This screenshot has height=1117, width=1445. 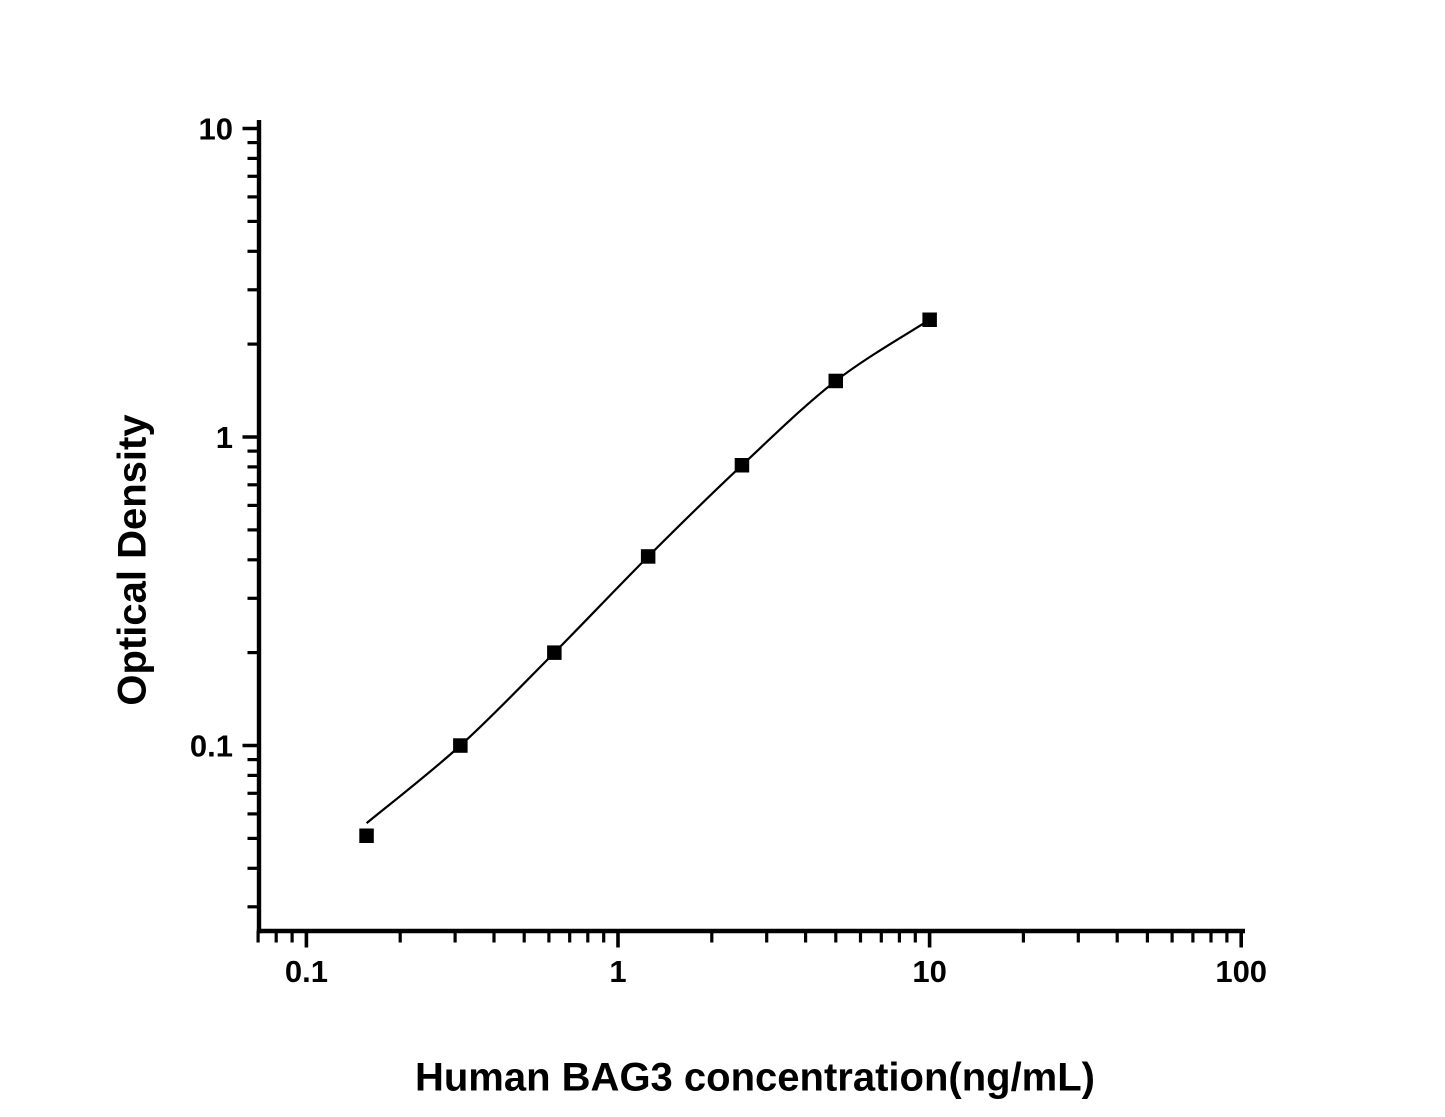 I want to click on x-tick-label: 10, so click(x=929, y=971).